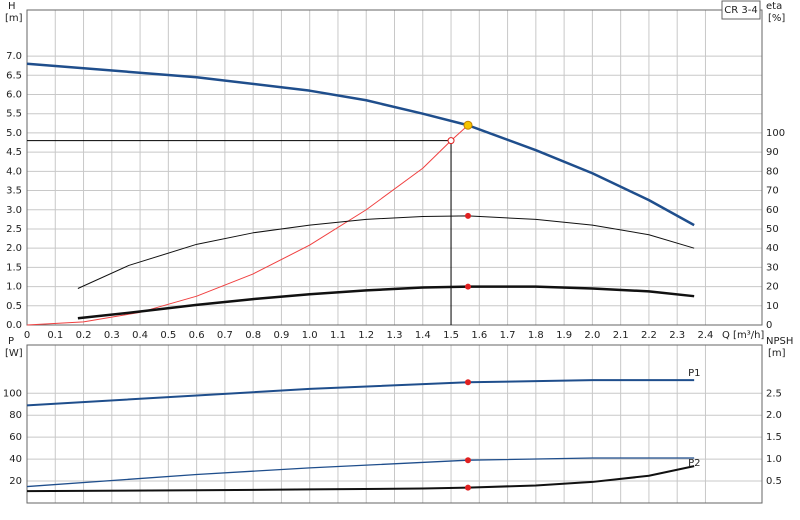 Image resolution: width=800 pixels, height=520 pixels. Describe the element at coordinates (14, 267) in the screenshot. I see `y-tick-label: 1.5` at that location.